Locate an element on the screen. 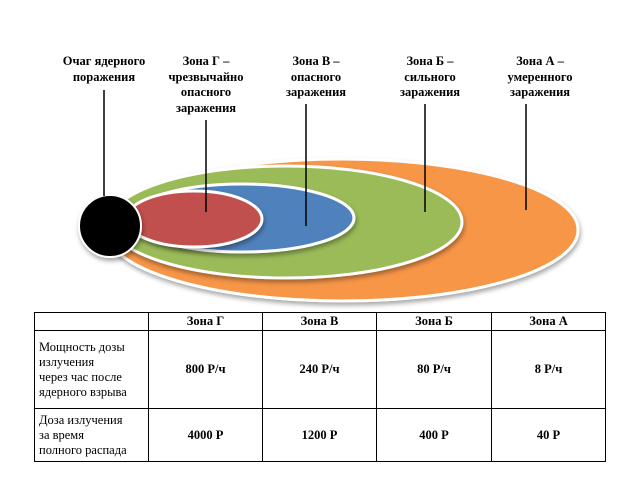  row-header-line: полного распада is located at coordinates (83, 449).